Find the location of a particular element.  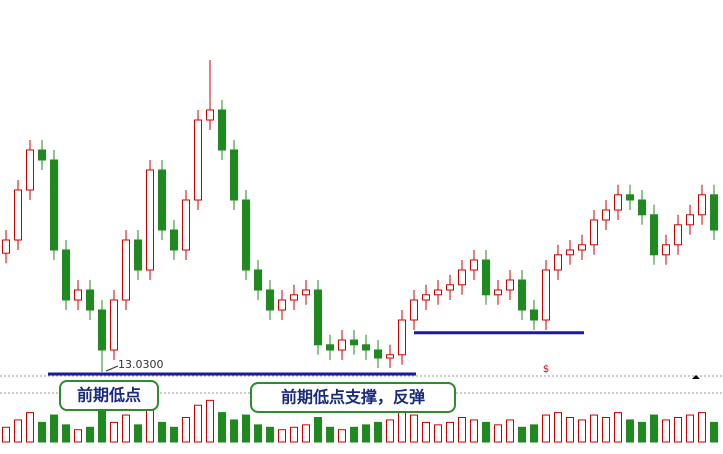

annotation-2: 前期低点支撑，反弹 is located at coordinates (353, 397).